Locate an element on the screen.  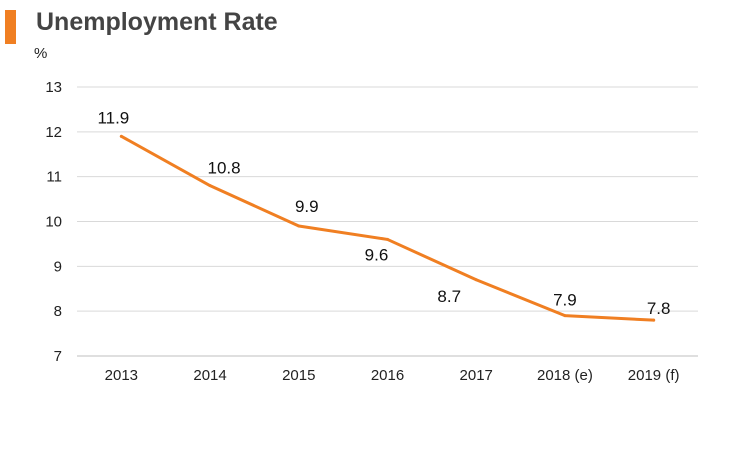
x-tick-label: 2016 is located at coordinates (387, 375).